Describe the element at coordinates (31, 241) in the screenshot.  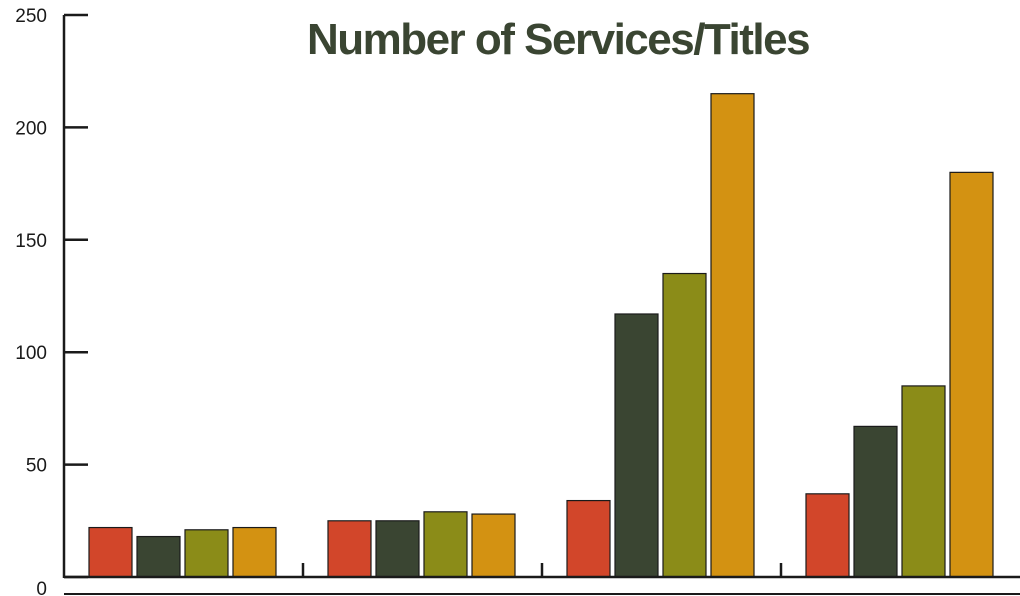
I see `y-tick-label-150: 150` at that location.